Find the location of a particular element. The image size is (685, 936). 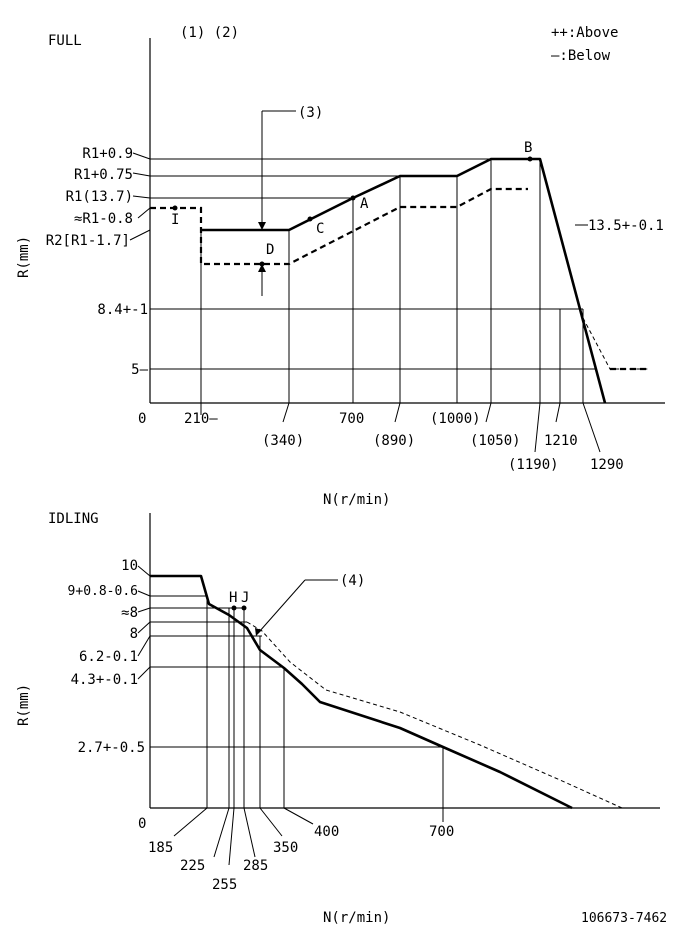

idling-y-label-10: 10 is located at coordinates (129, 566).